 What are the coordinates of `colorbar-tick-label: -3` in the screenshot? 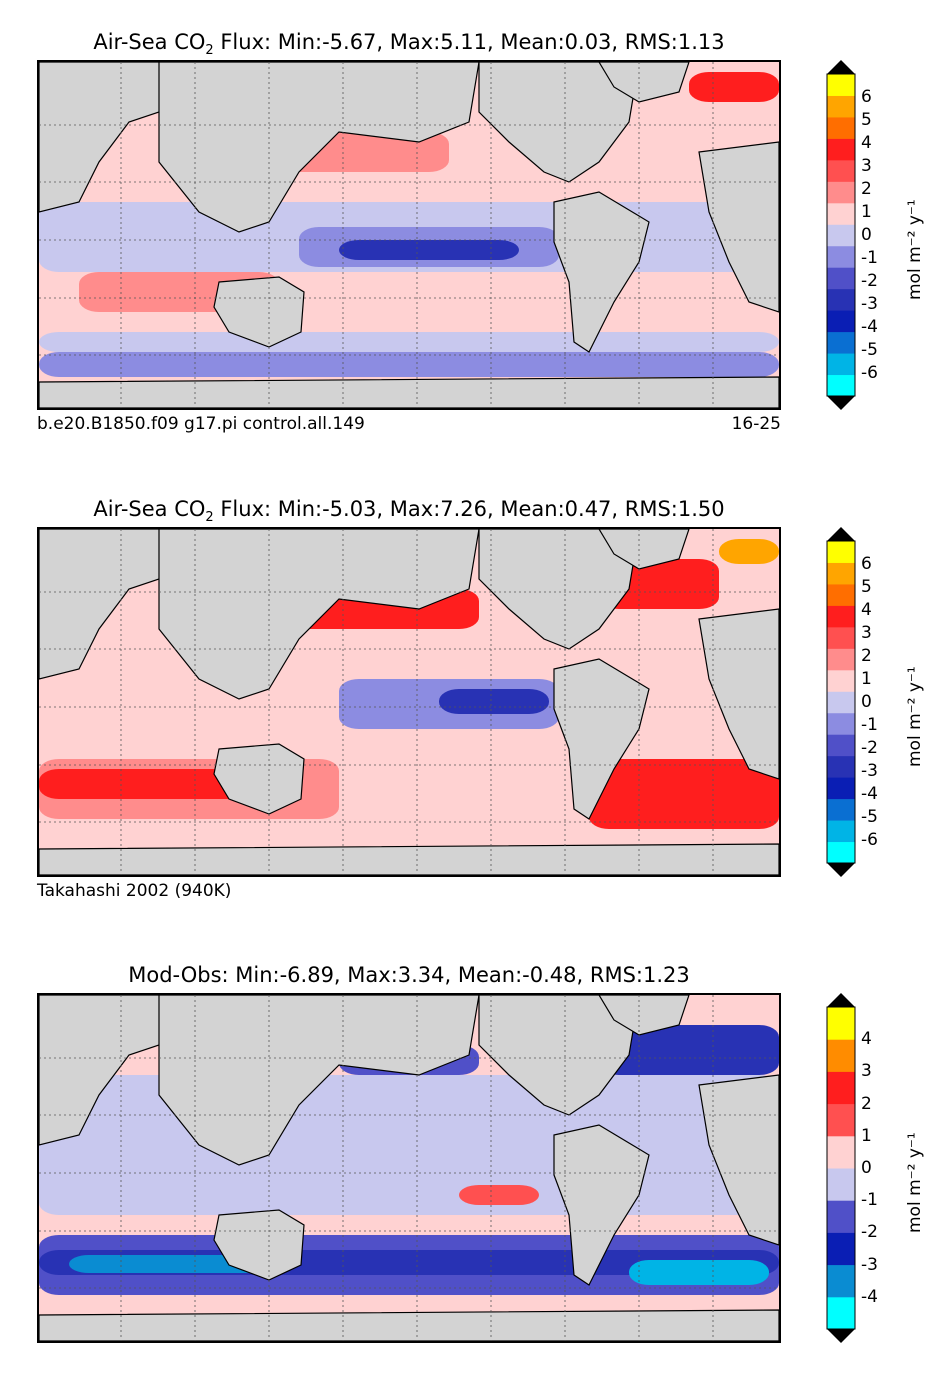 It's located at (869, 1264).